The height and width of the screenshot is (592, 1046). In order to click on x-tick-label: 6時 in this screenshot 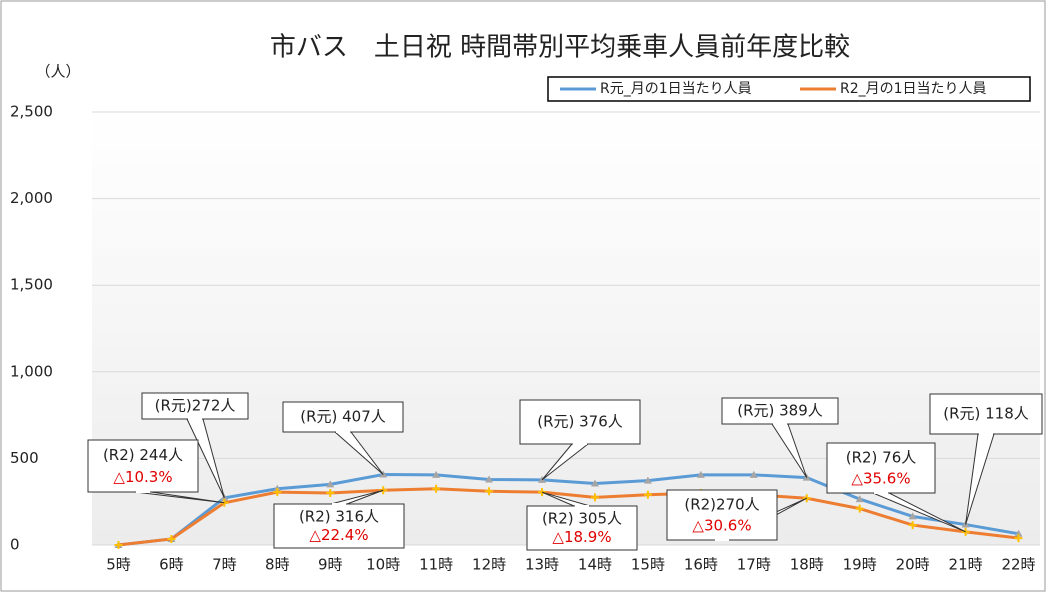, I will do `click(171, 565)`.